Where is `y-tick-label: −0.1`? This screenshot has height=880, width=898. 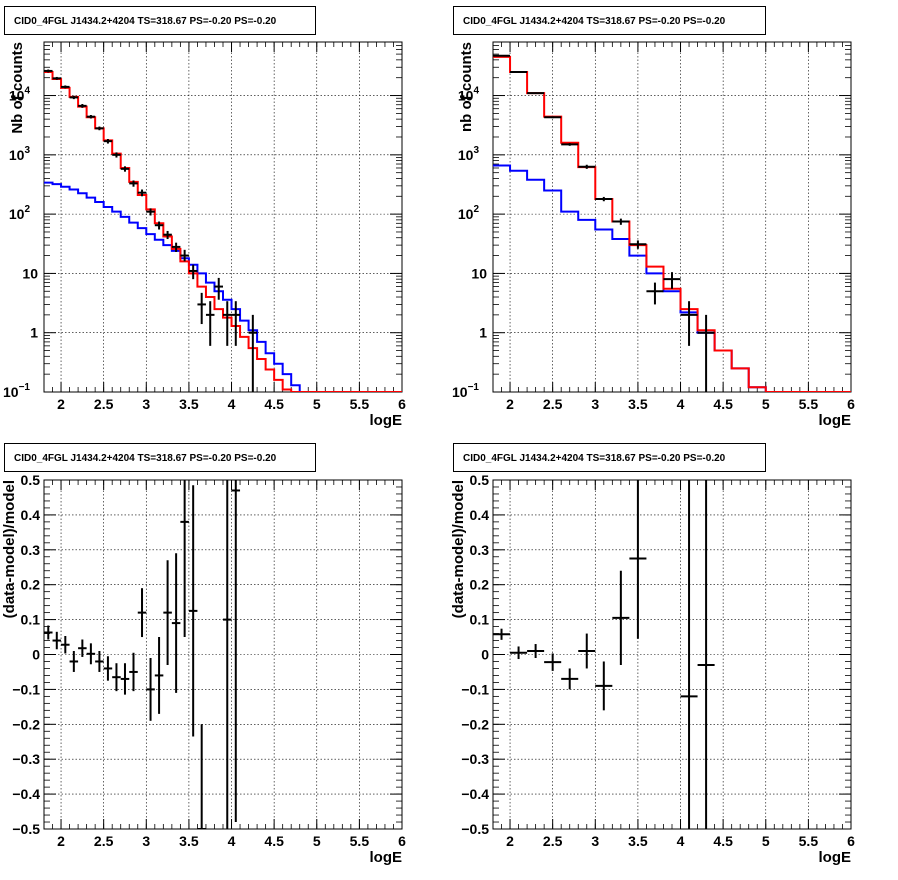 y-tick-label: −0.1 is located at coordinates (26, 689).